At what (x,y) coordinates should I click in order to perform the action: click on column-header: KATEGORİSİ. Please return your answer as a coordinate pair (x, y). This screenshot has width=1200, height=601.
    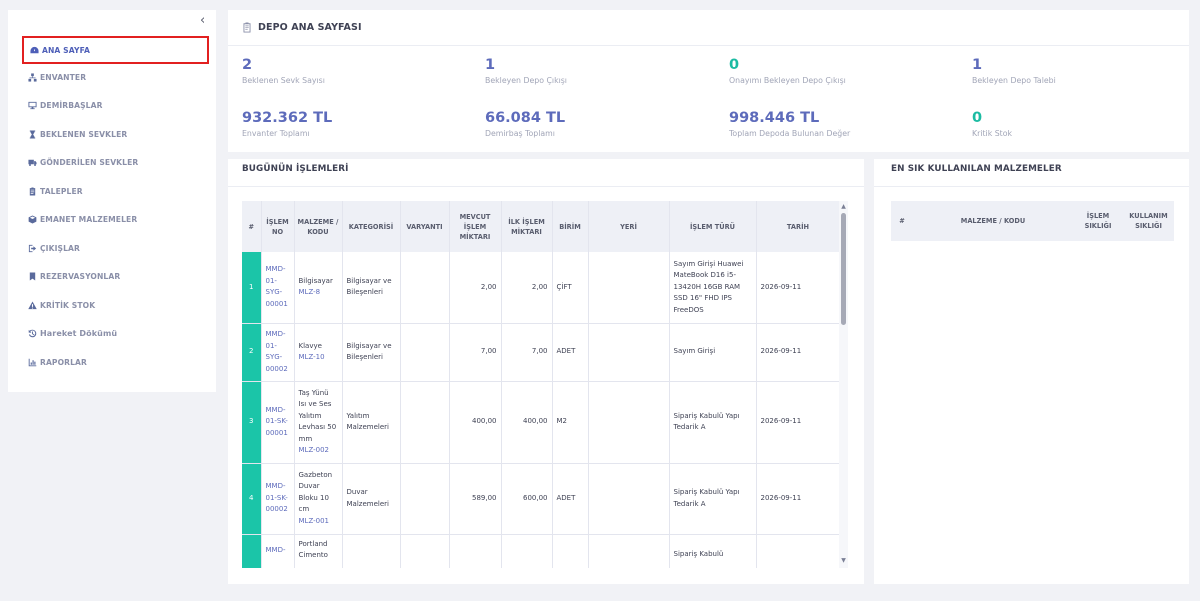
    Looking at the image, I should click on (371, 226).